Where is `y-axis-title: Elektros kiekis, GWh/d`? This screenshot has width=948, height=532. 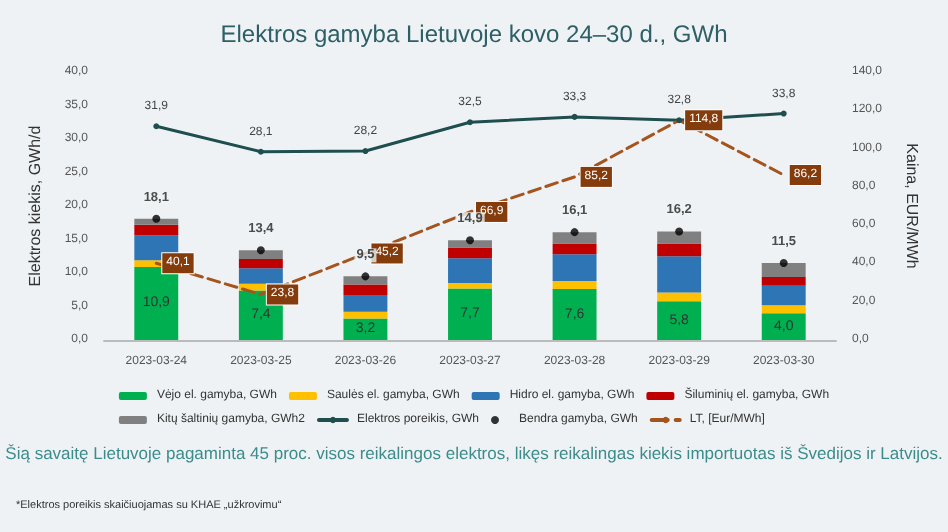 y-axis-title: Elektros kiekis, GWh/d is located at coordinates (34, 206).